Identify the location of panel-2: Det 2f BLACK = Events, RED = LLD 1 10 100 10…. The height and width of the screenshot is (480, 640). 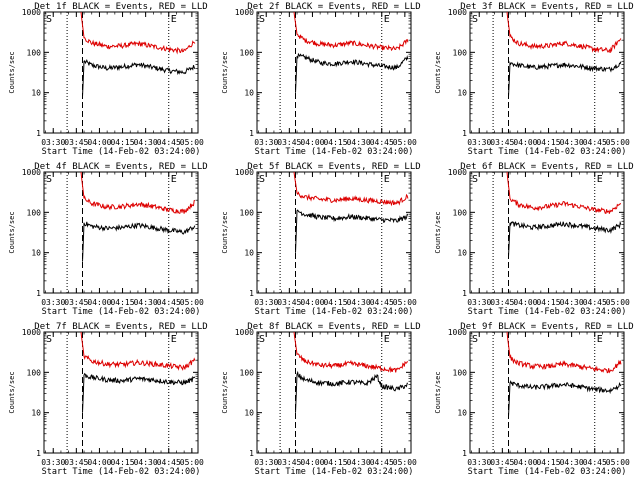
(321, 79).